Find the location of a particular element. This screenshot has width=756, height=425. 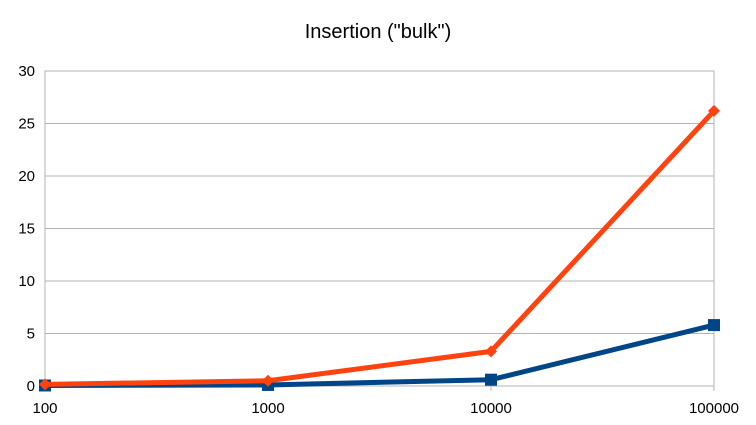

x-tick-label-100: 100 is located at coordinates (44, 408).